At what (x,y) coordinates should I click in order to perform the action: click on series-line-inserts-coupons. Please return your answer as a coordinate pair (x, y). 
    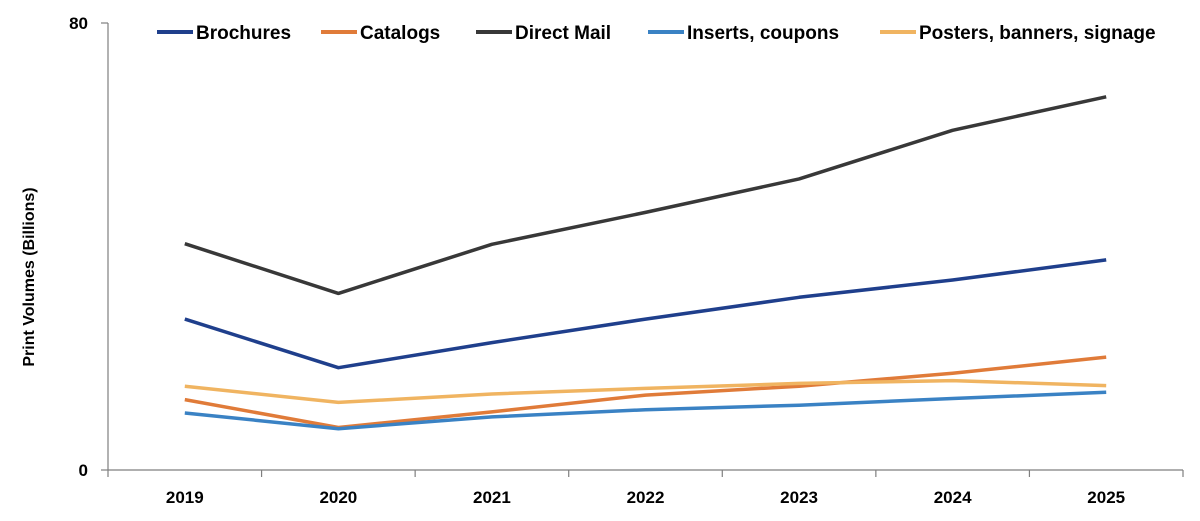
    Looking at the image, I should click on (645, 410).